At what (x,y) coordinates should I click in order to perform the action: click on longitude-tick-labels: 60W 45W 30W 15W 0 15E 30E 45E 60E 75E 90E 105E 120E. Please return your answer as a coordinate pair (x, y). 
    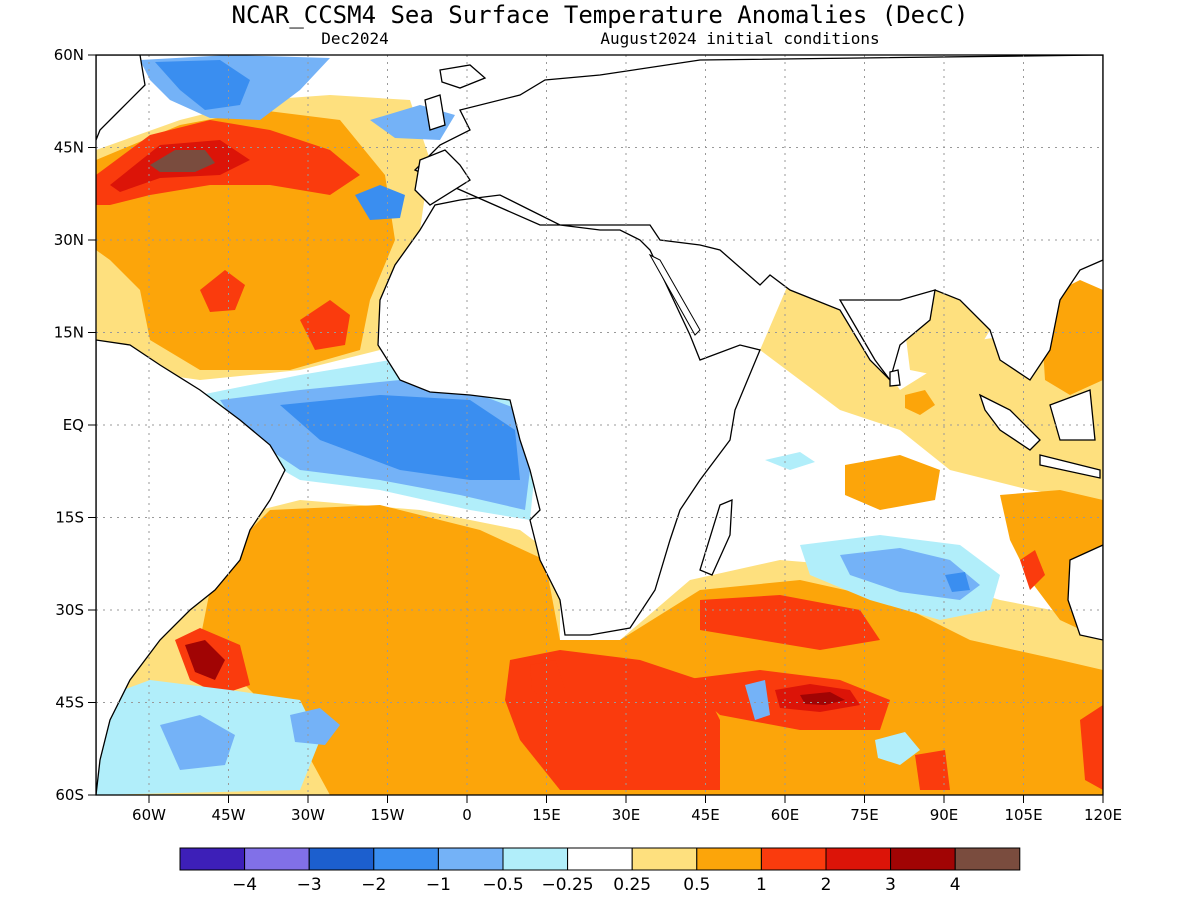
    Looking at the image, I should click on (627, 809).